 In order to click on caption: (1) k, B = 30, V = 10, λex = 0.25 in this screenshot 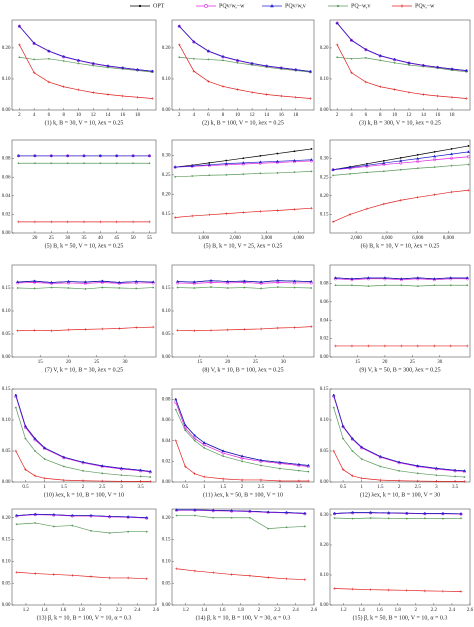, I will do `click(84, 122)`.